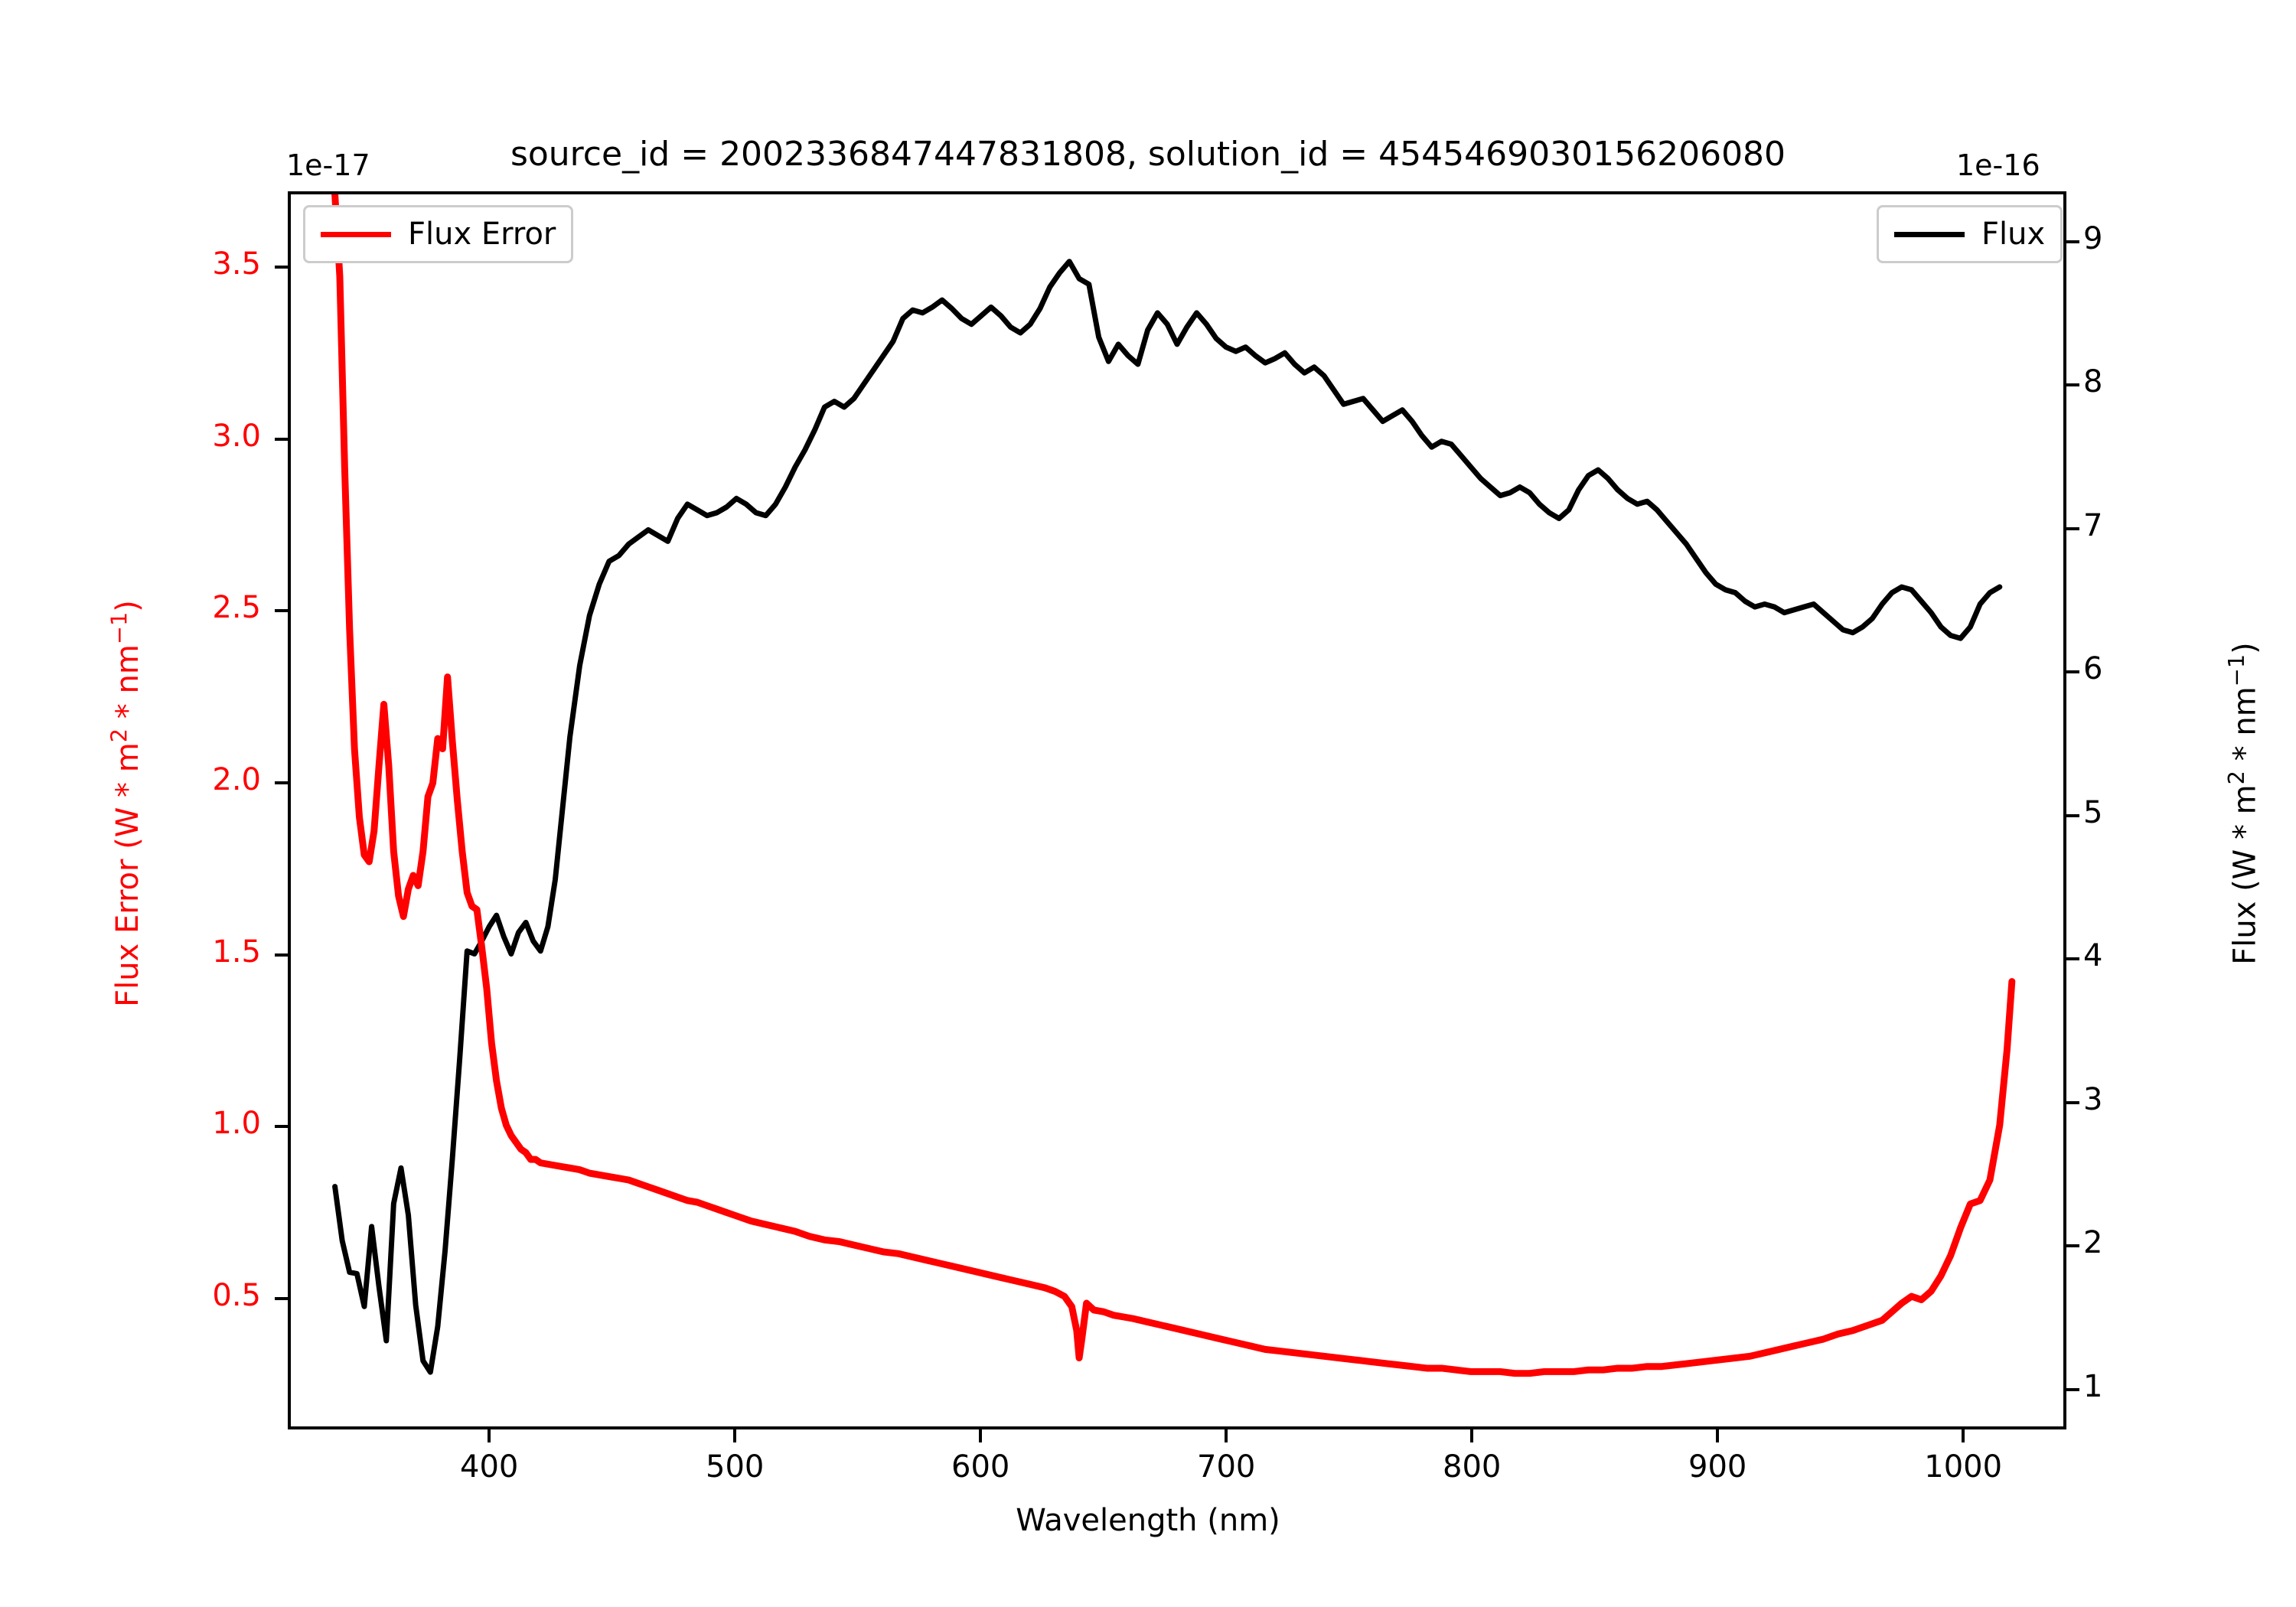 This screenshot has width=2296, height=1607. I want to click on x-tick-label-900: 900, so click(1717, 1467).